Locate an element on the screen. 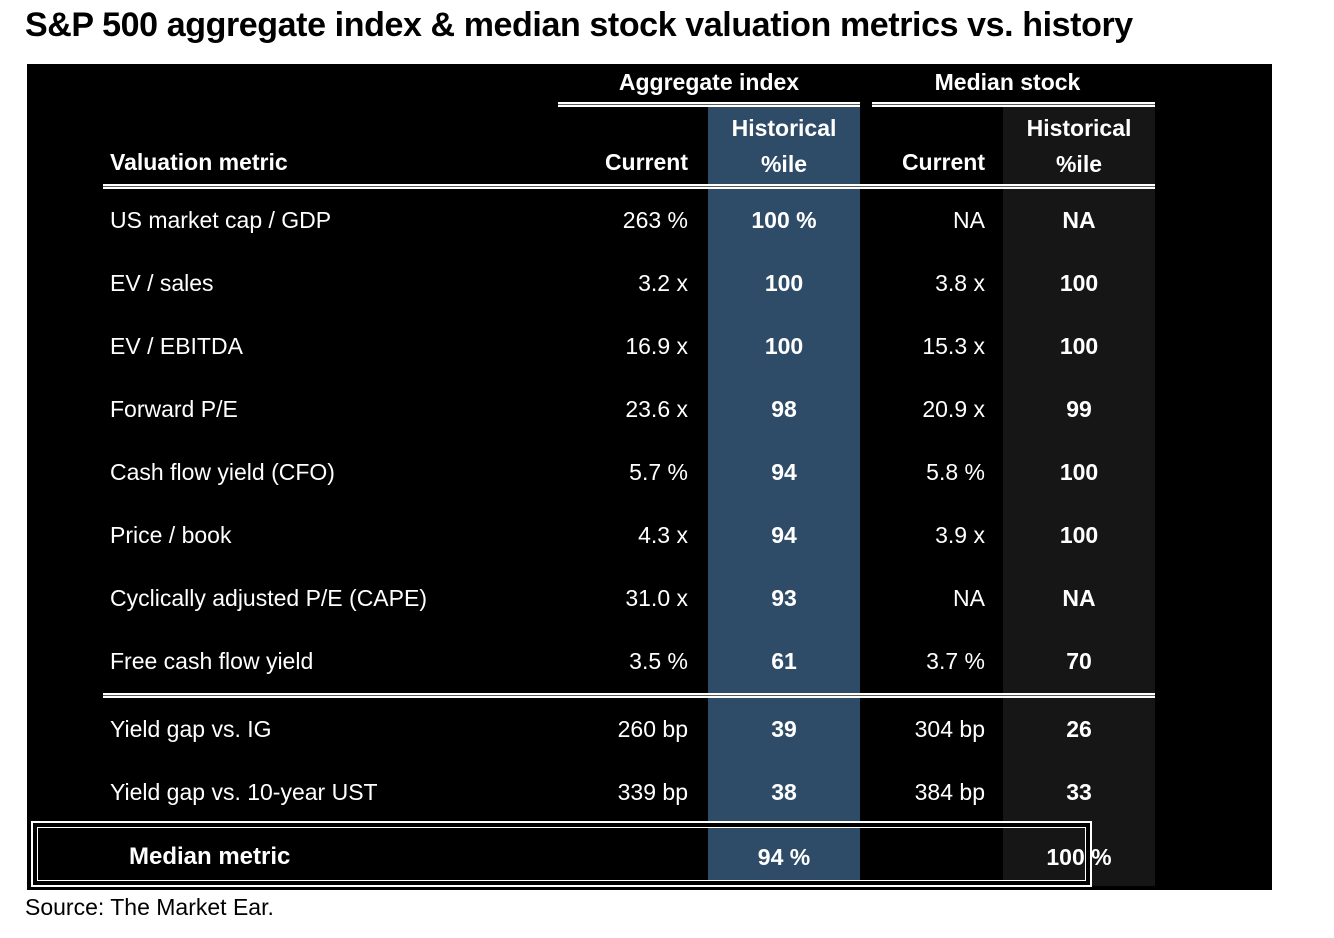 This screenshot has height=938, width=1334. table-row: EV / EBITDA 16.9 x 100 15.3 x 100 is located at coordinates (629, 346).